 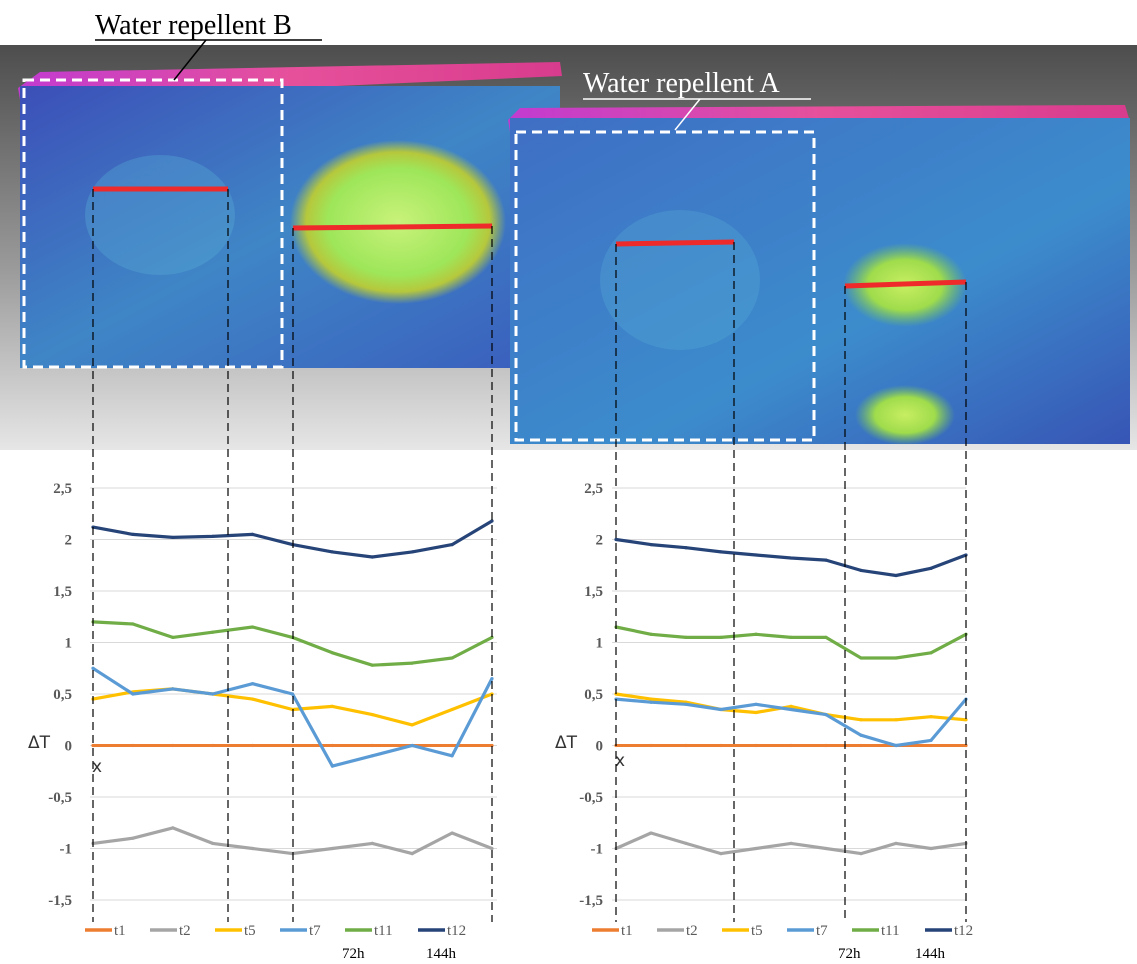 I want to click on callout-label-a: Water repellent A, so click(x=682, y=83).